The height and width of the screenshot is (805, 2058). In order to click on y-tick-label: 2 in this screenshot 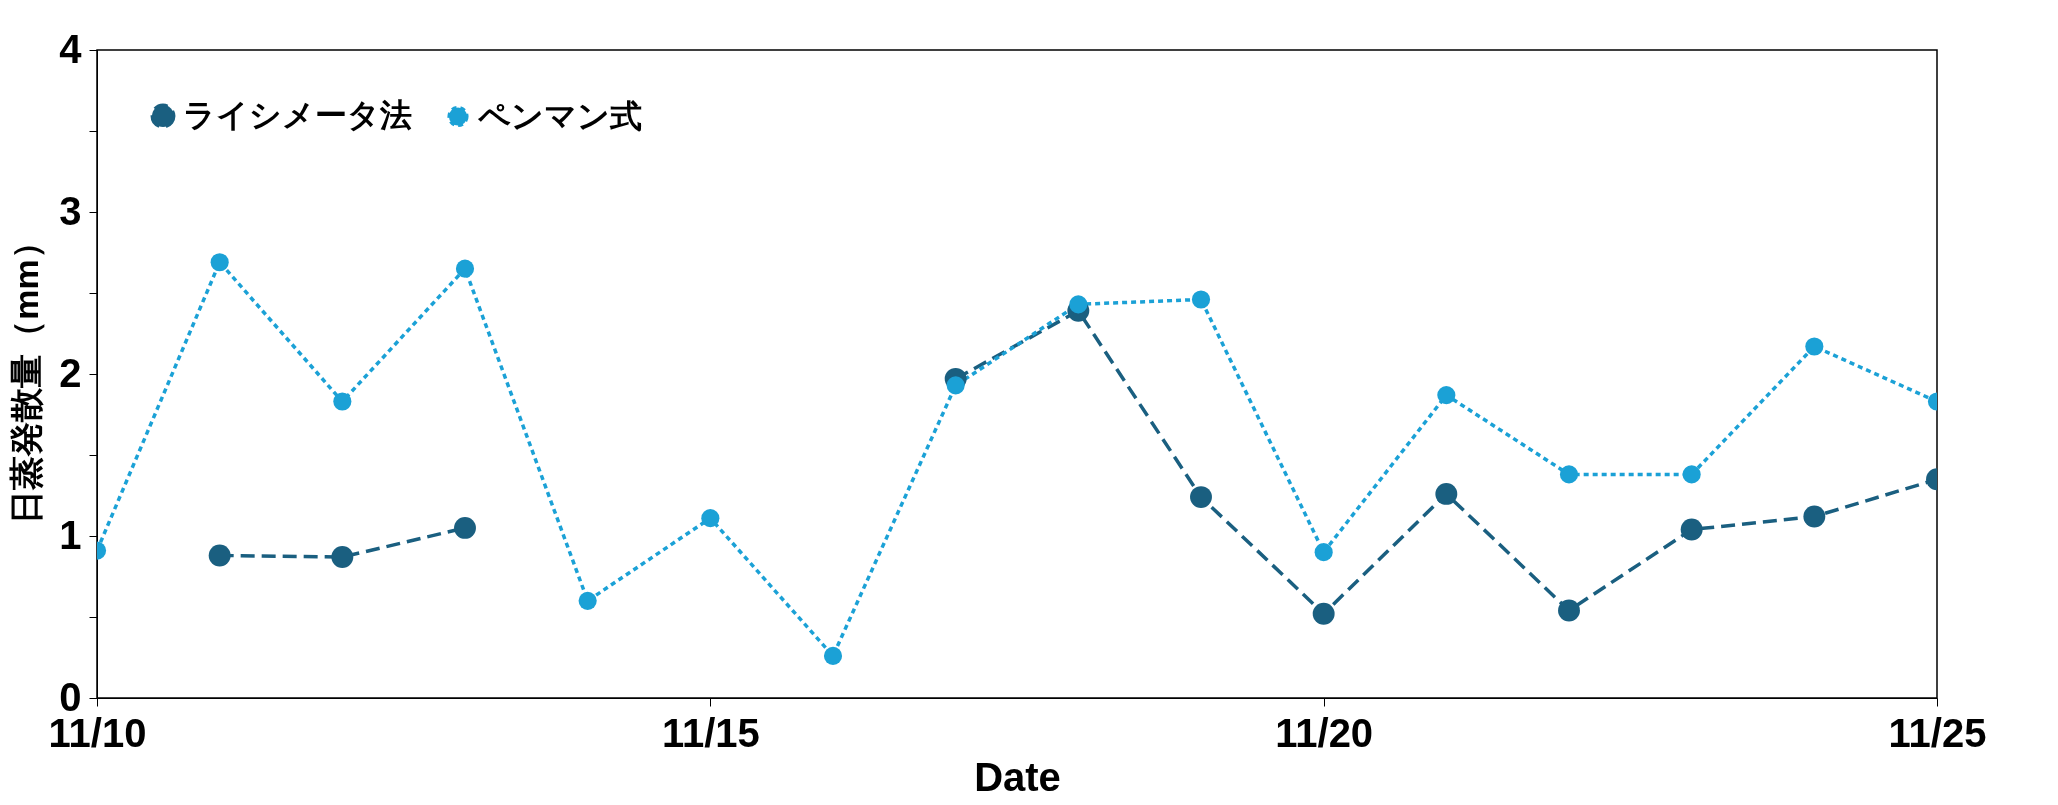, I will do `click(70, 372)`.